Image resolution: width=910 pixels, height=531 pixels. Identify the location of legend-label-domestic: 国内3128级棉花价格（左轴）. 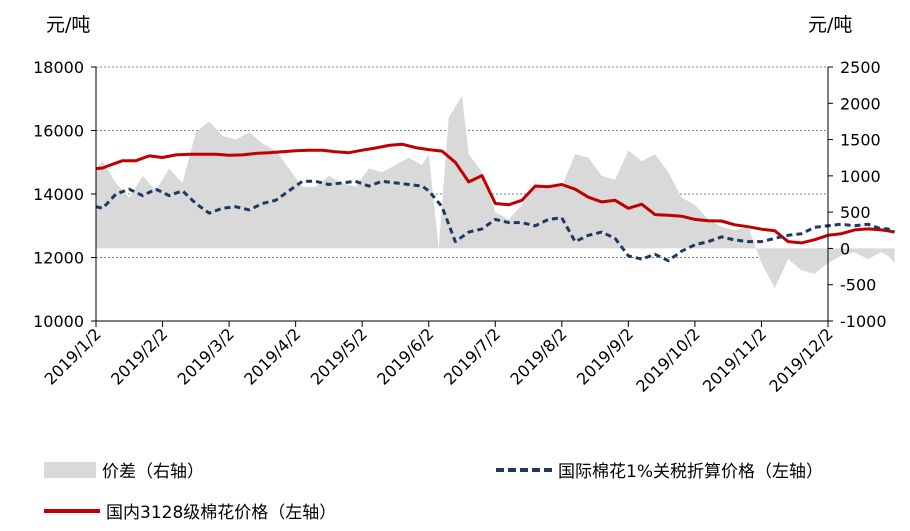
(221, 513).